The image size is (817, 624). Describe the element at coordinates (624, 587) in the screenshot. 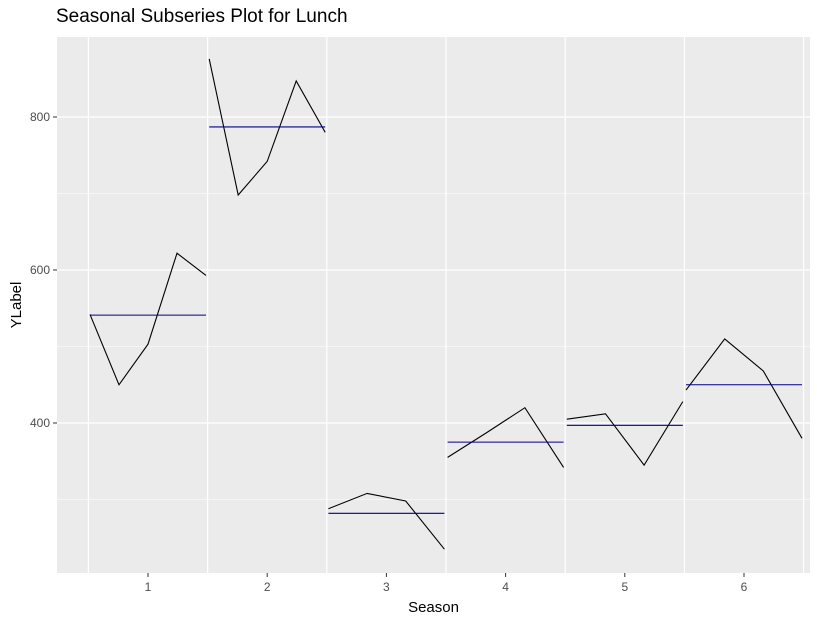

I see `x-tick-label: 5` at that location.